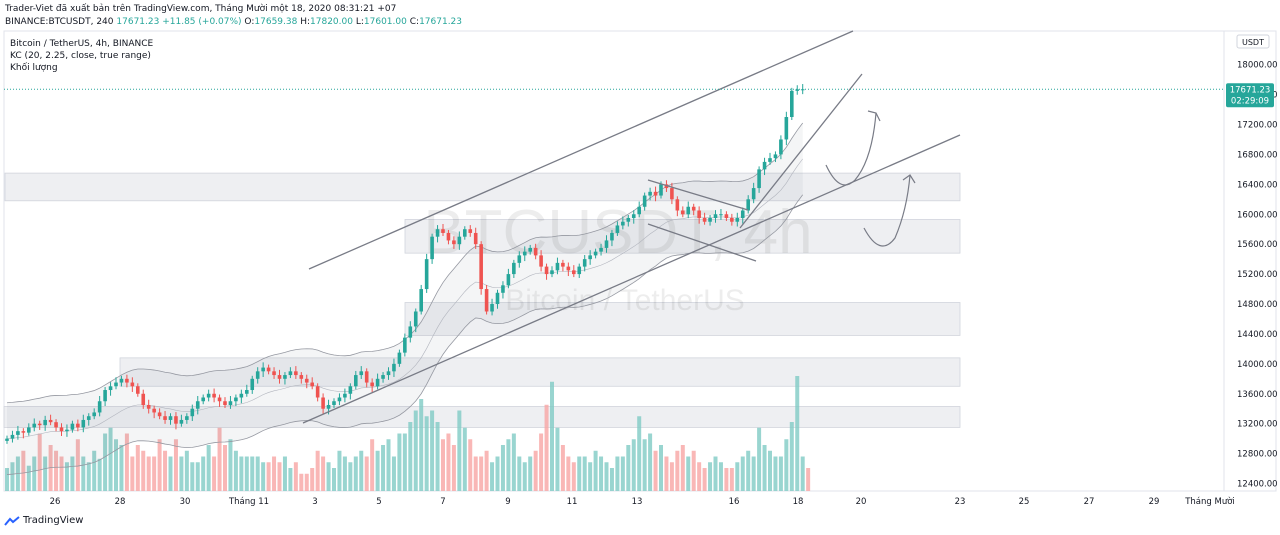 This screenshot has width=1280, height=535. I want to click on projection-arrows, so click(870, 178).